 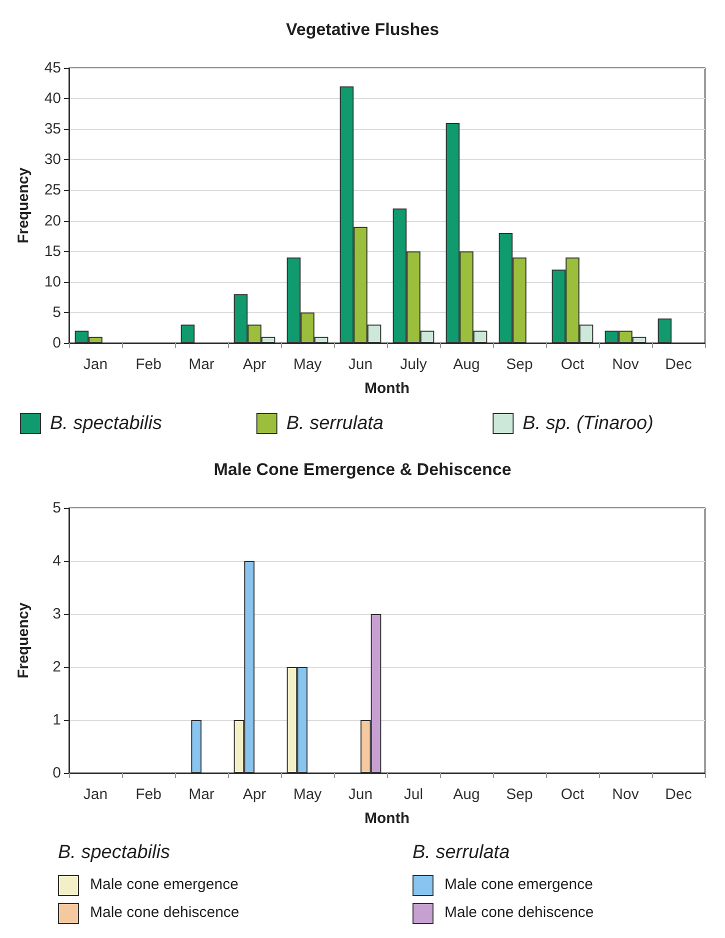 I want to click on x-tick-label: July, so click(x=414, y=364).